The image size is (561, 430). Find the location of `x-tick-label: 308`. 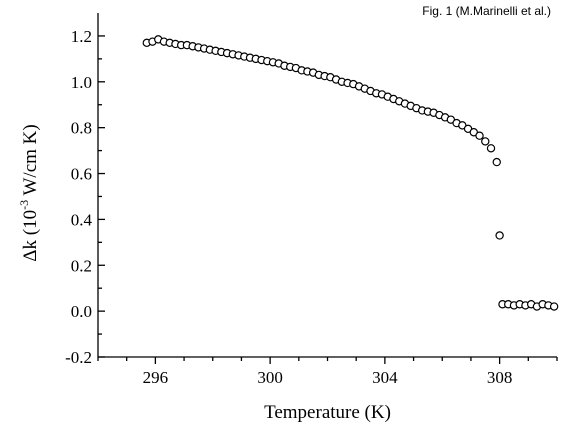

x-tick-label: 308 is located at coordinates (500, 377).